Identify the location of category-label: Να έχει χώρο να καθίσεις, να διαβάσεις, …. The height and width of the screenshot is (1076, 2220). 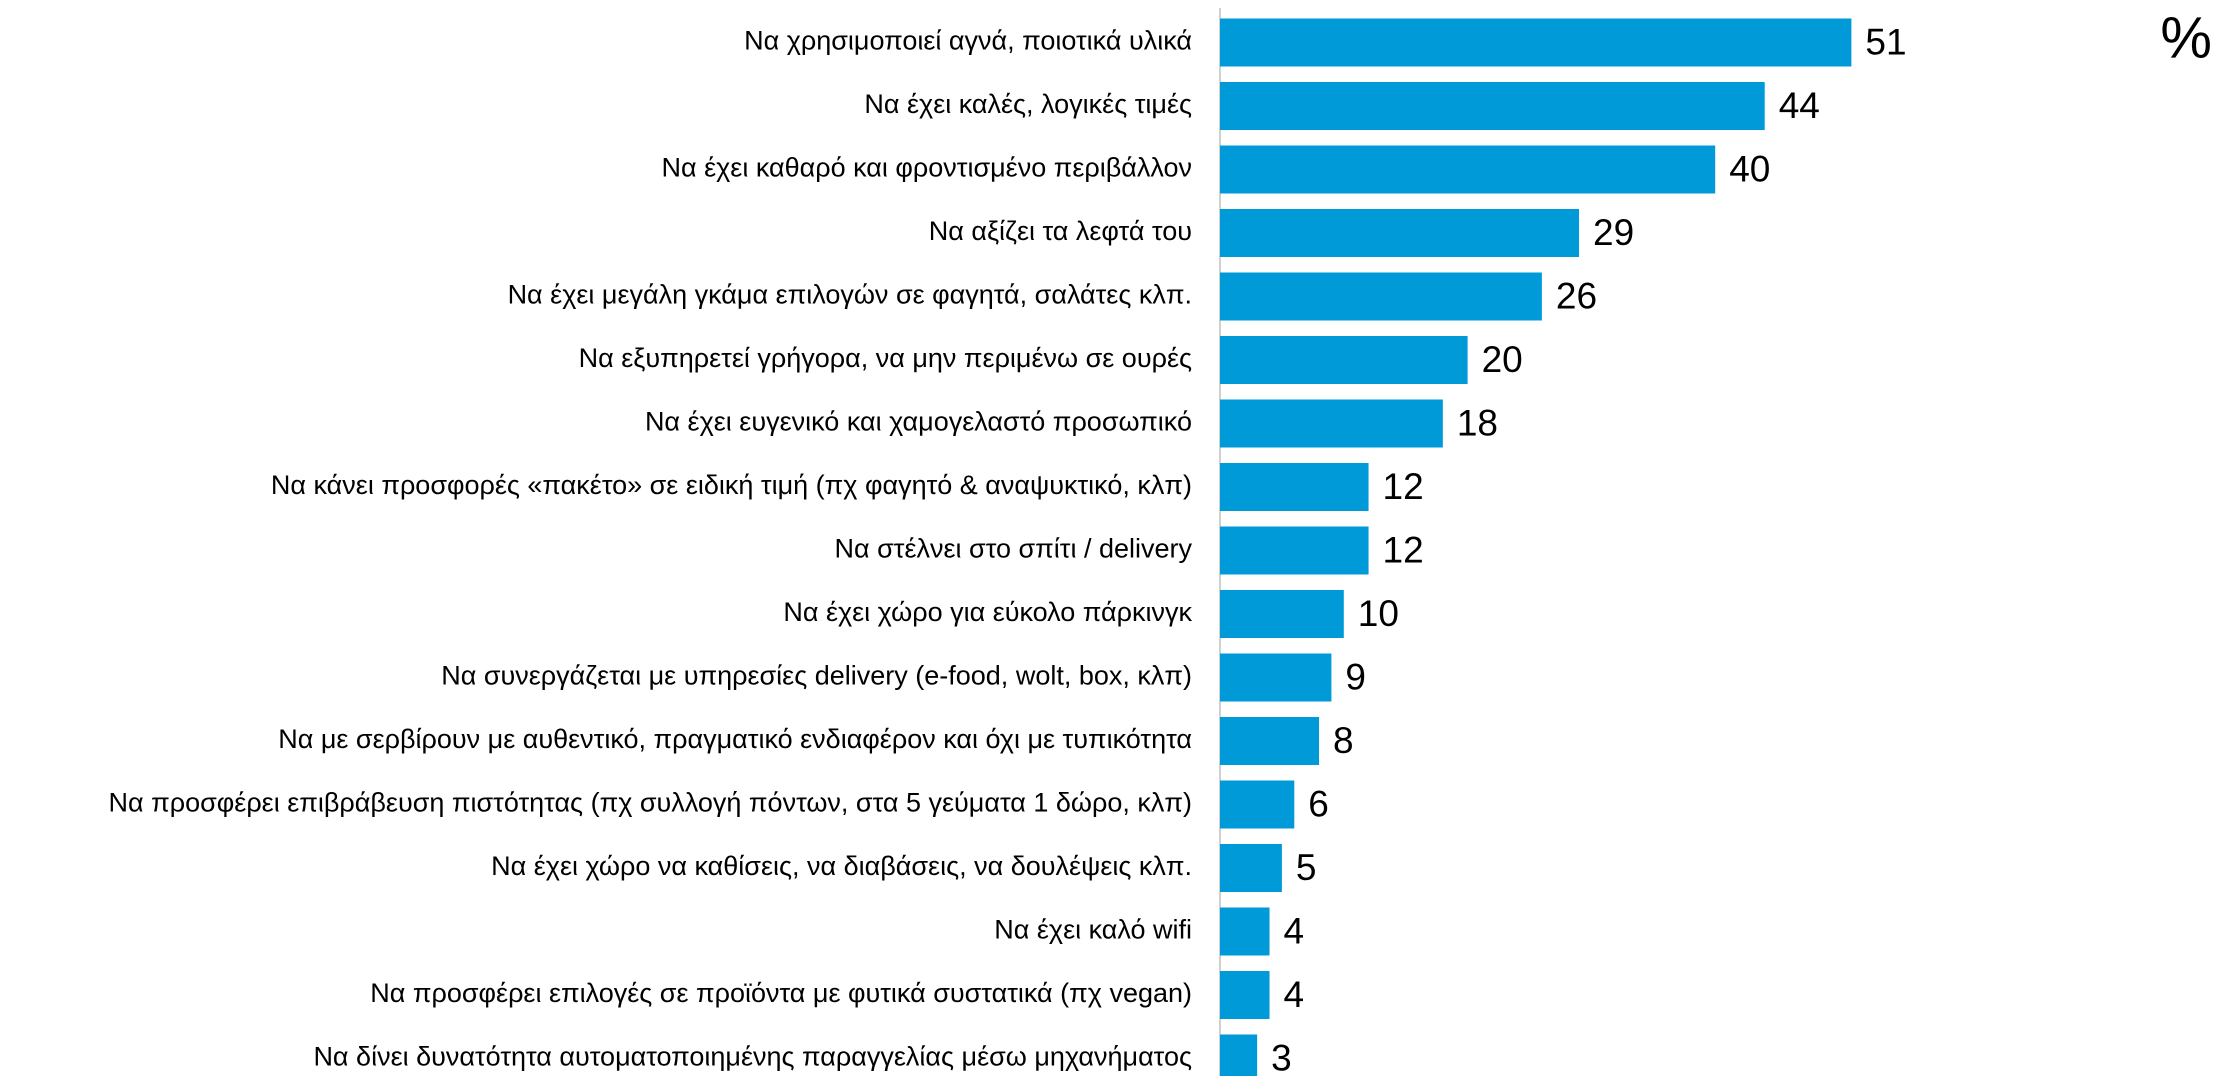
(841, 866).